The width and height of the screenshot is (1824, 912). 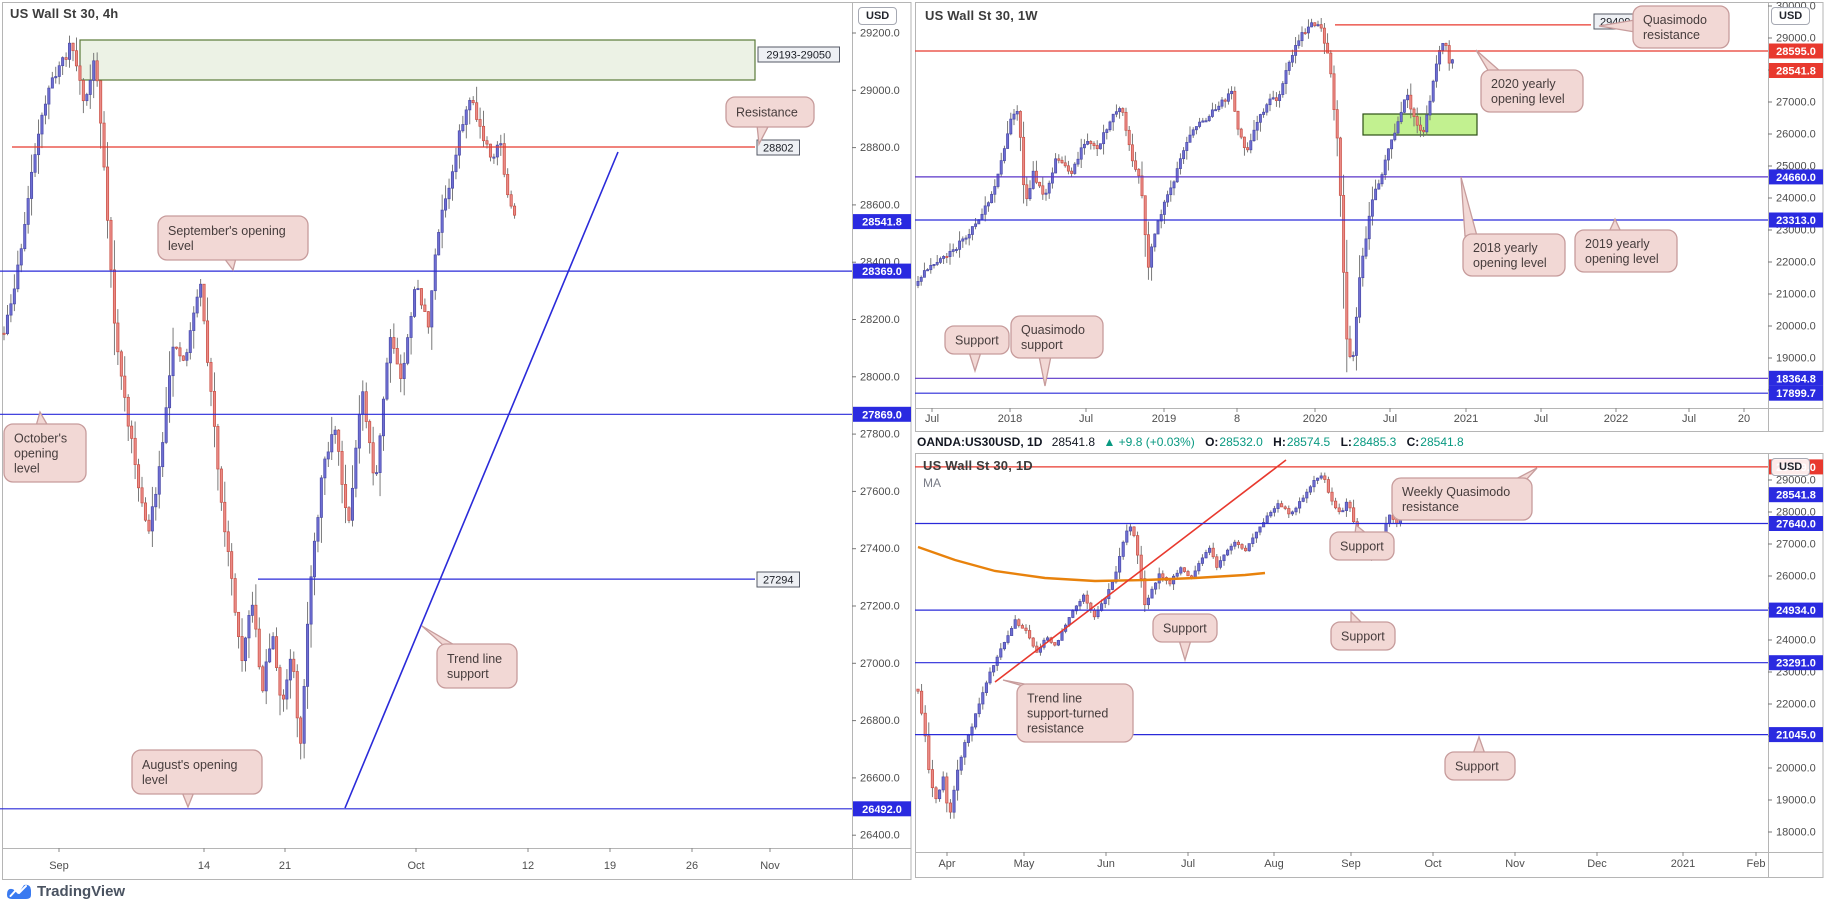 What do you see at coordinates (1346, 442) in the screenshot?
I see `legend-low-label: L:` at bounding box center [1346, 442].